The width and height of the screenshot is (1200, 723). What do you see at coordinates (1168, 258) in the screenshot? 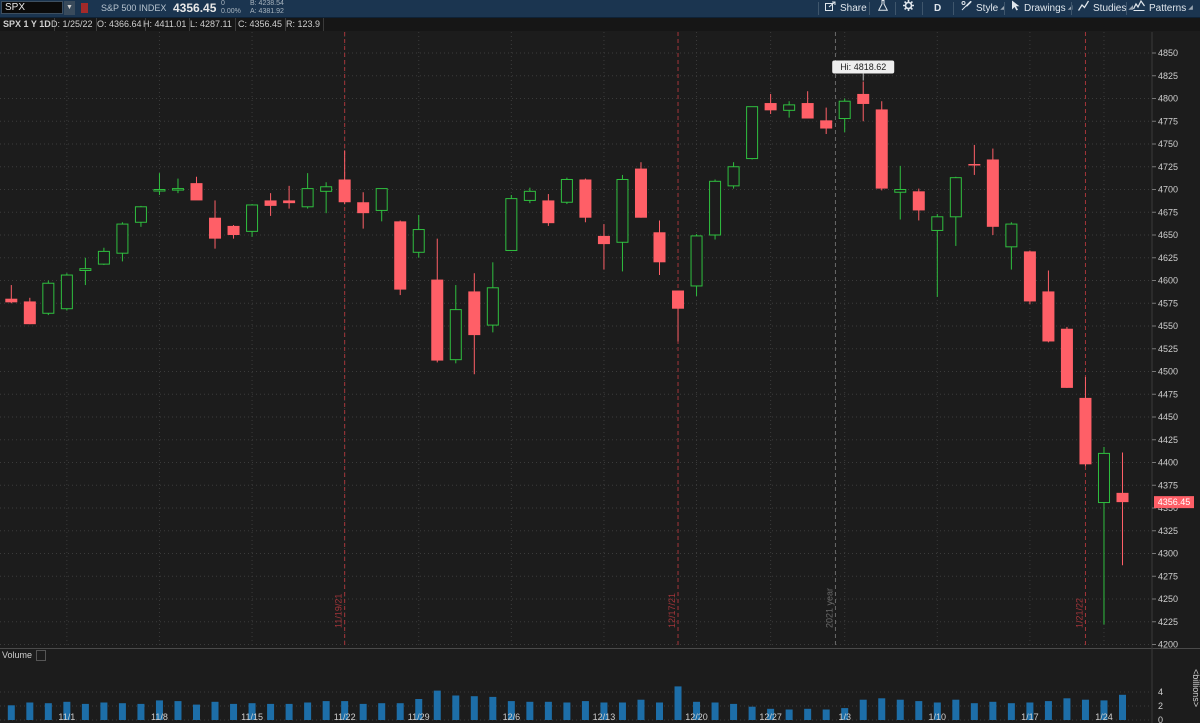
I see `price-tick-label: 4625` at bounding box center [1168, 258].